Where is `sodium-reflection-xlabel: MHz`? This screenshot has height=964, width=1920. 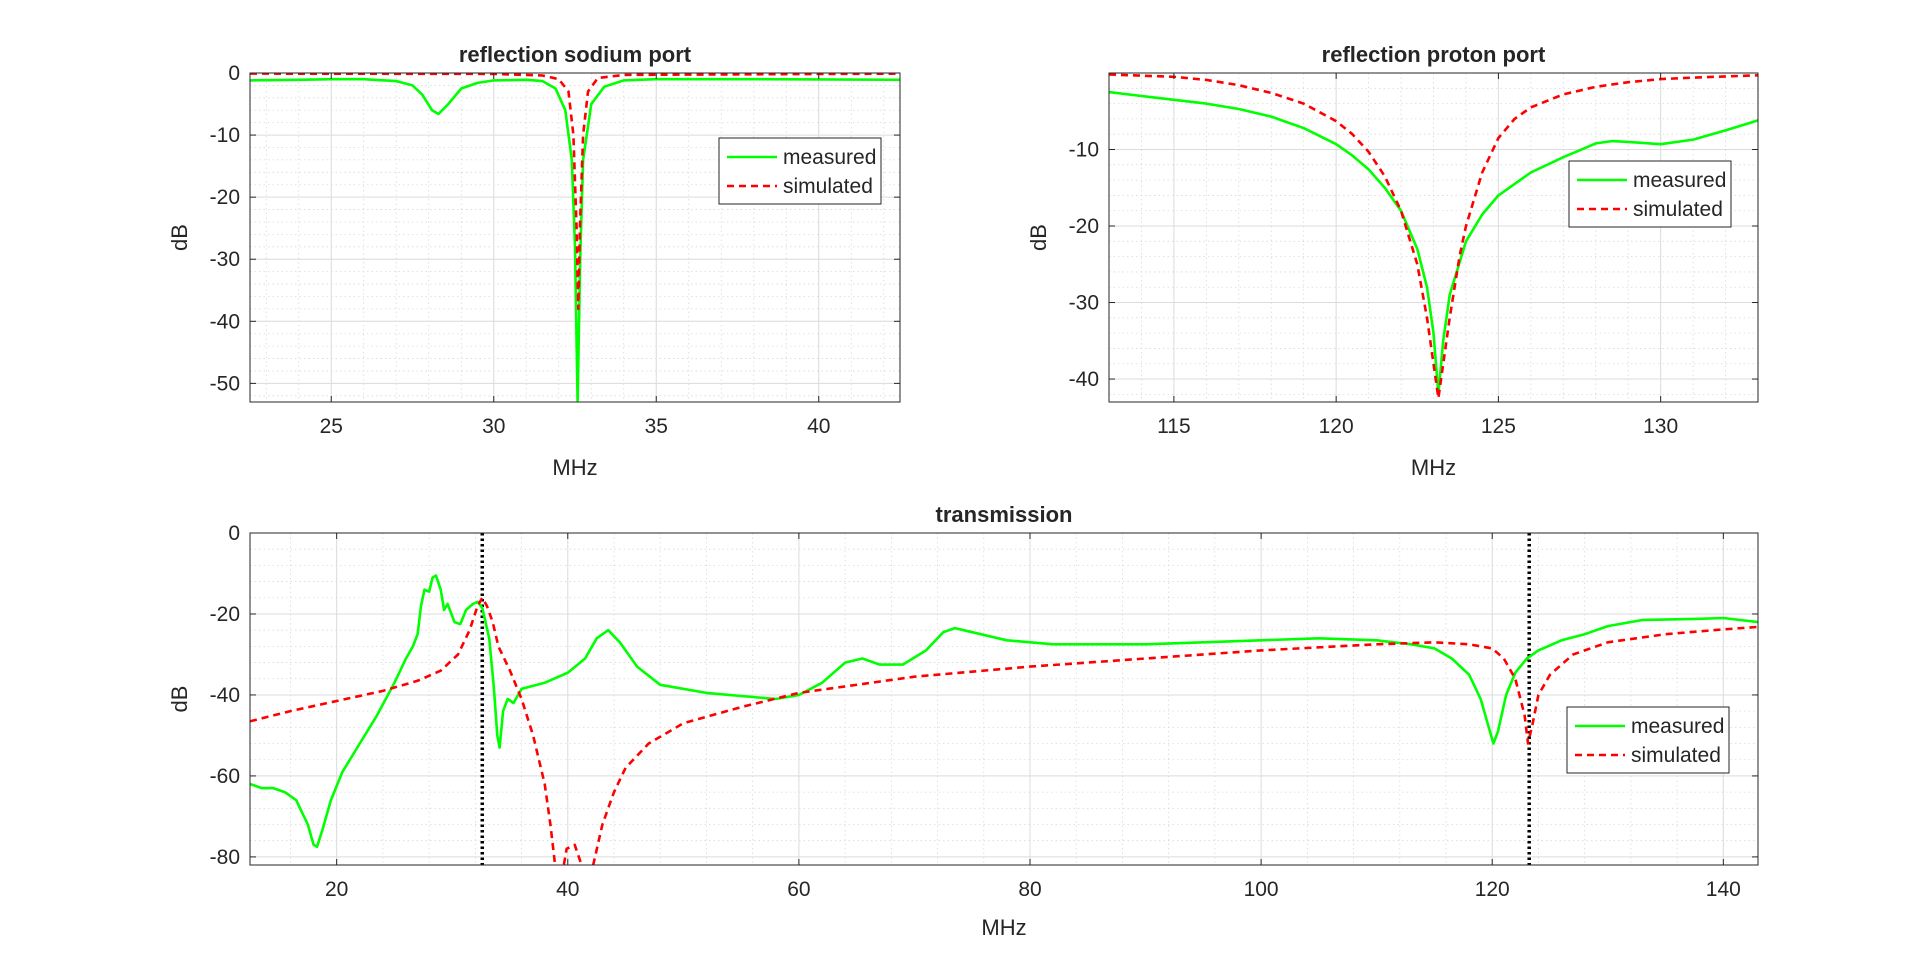 sodium-reflection-xlabel: MHz is located at coordinates (574, 467).